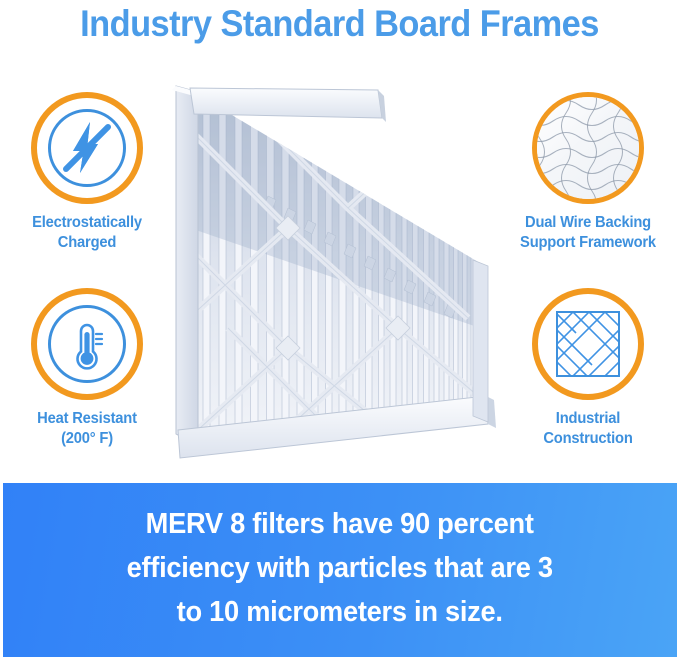 The image size is (679, 657). I want to click on wire-mesh-photo, so click(588, 148).